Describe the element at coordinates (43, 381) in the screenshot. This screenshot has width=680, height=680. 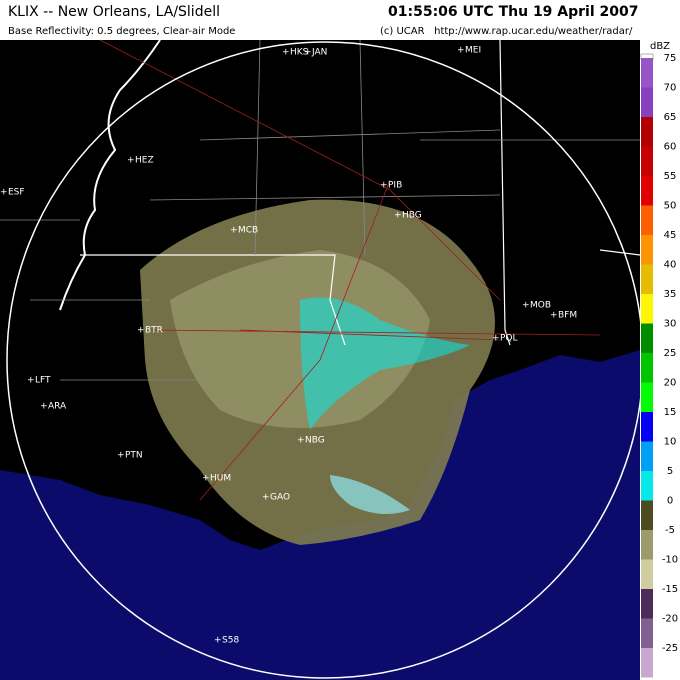
I see `station-label: LFT` at that location.